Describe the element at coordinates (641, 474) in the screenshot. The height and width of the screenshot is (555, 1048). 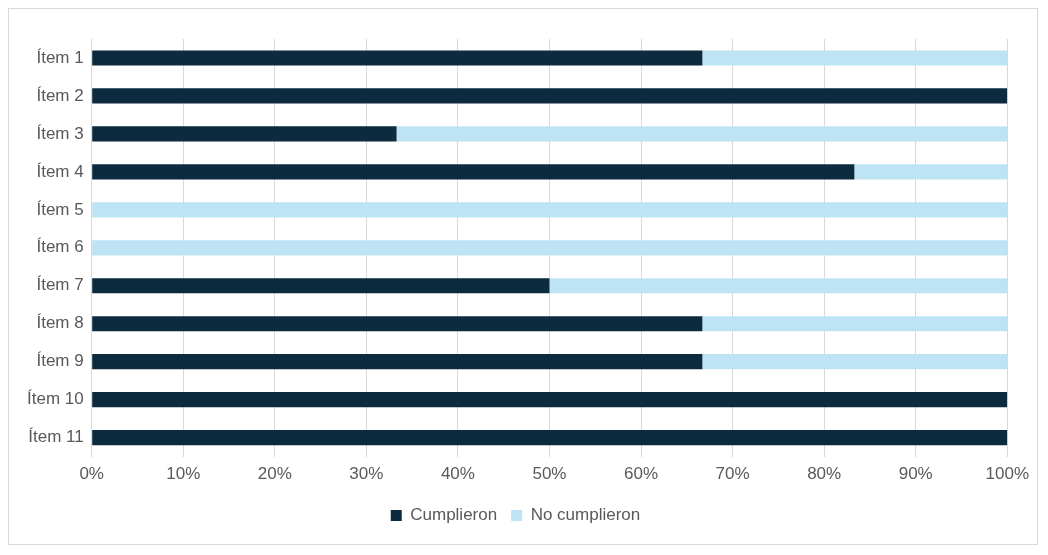
I see `x-tick-label: 60%` at that location.